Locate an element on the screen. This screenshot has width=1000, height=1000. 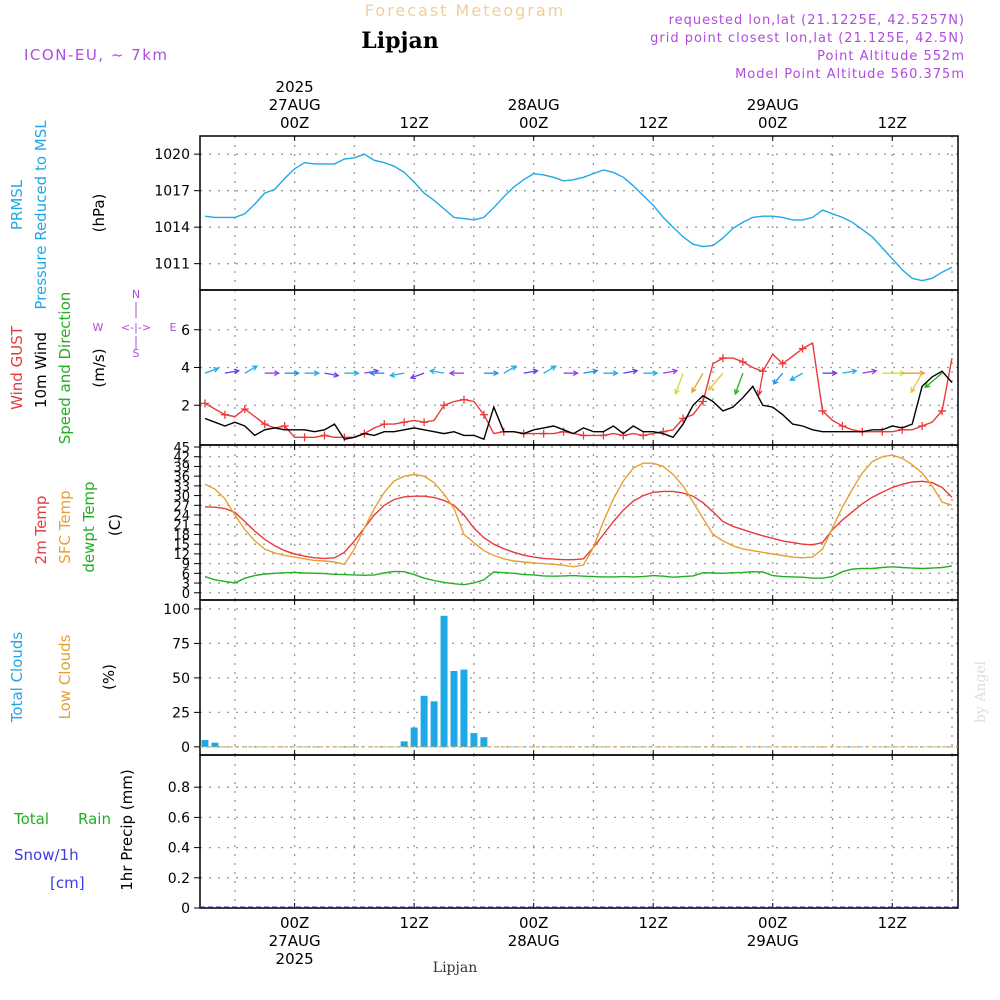
y-tick-label: 30 is located at coordinates (181, 497).